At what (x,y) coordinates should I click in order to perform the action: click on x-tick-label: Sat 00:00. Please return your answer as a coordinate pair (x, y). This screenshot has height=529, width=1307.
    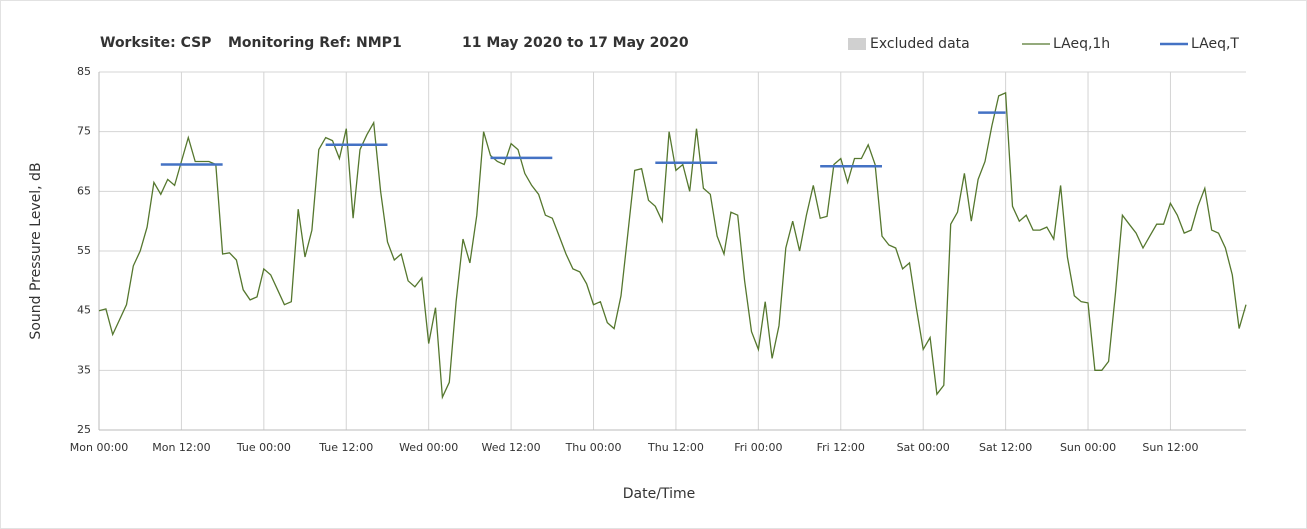
    Looking at the image, I should click on (923, 447).